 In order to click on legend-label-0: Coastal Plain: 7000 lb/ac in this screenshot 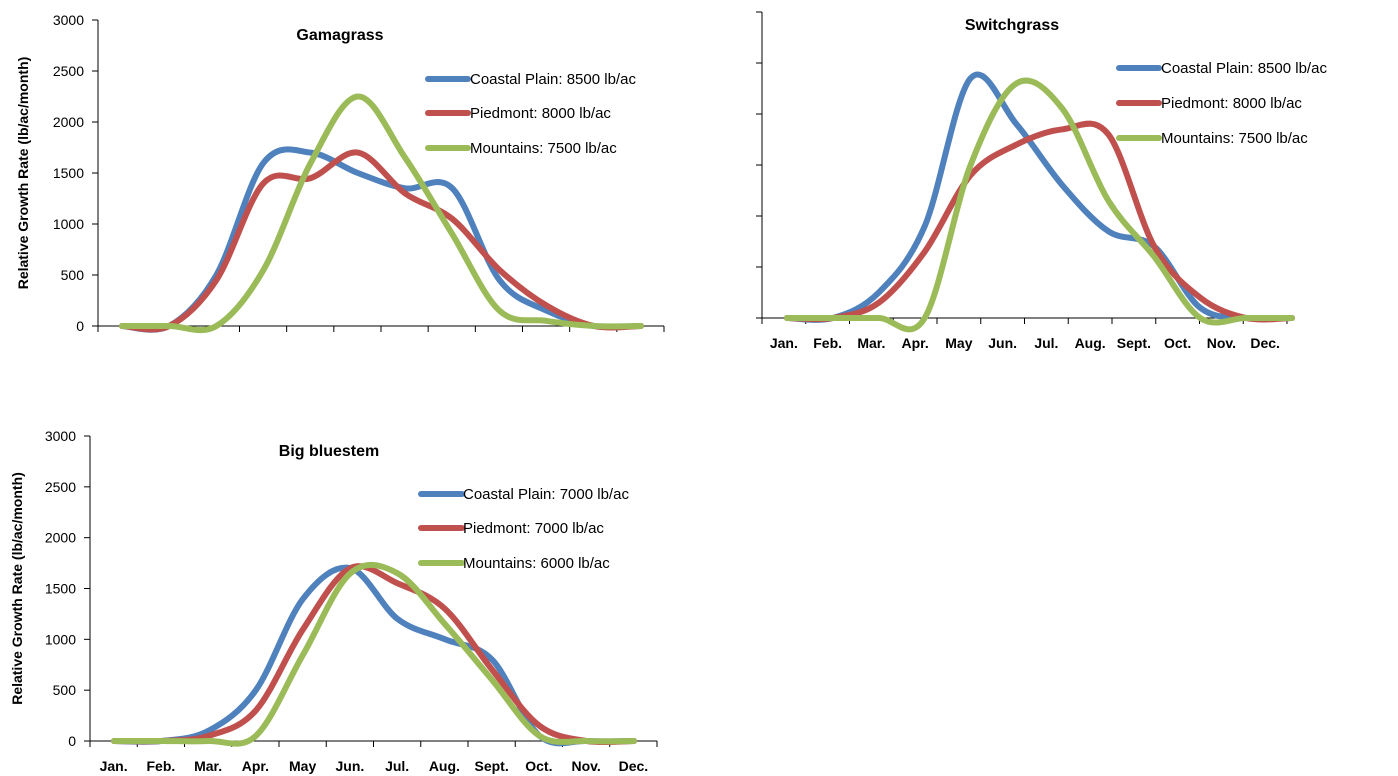, I will do `click(546, 494)`.